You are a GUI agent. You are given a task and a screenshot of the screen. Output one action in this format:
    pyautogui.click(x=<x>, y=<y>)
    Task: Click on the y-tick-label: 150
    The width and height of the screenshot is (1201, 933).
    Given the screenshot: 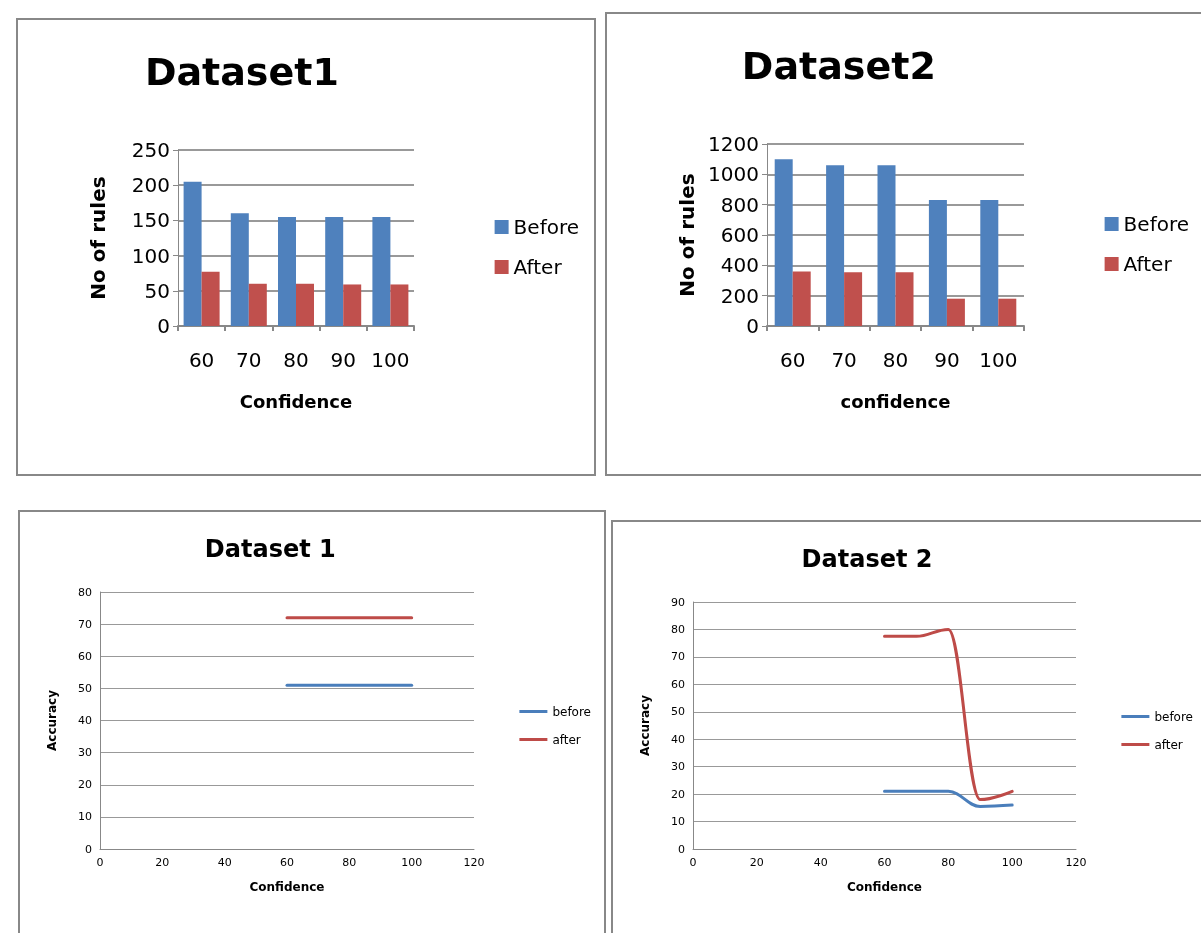 What is the action you would take?
    pyautogui.click(x=150, y=220)
    